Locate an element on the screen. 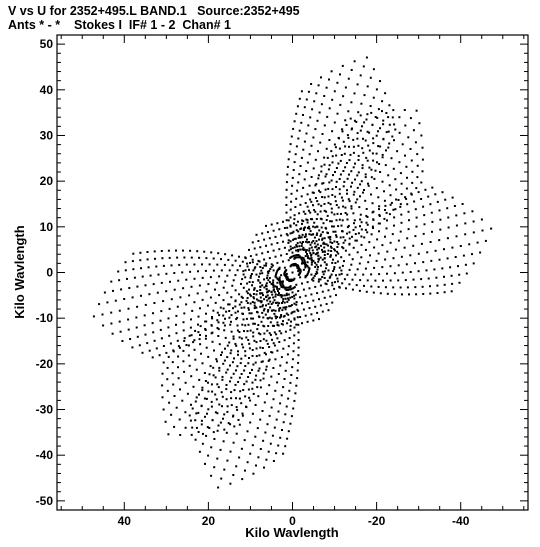 This screenshot has height=547, width=540. y-tick-label: -40 is located at coordinates (45, 455).